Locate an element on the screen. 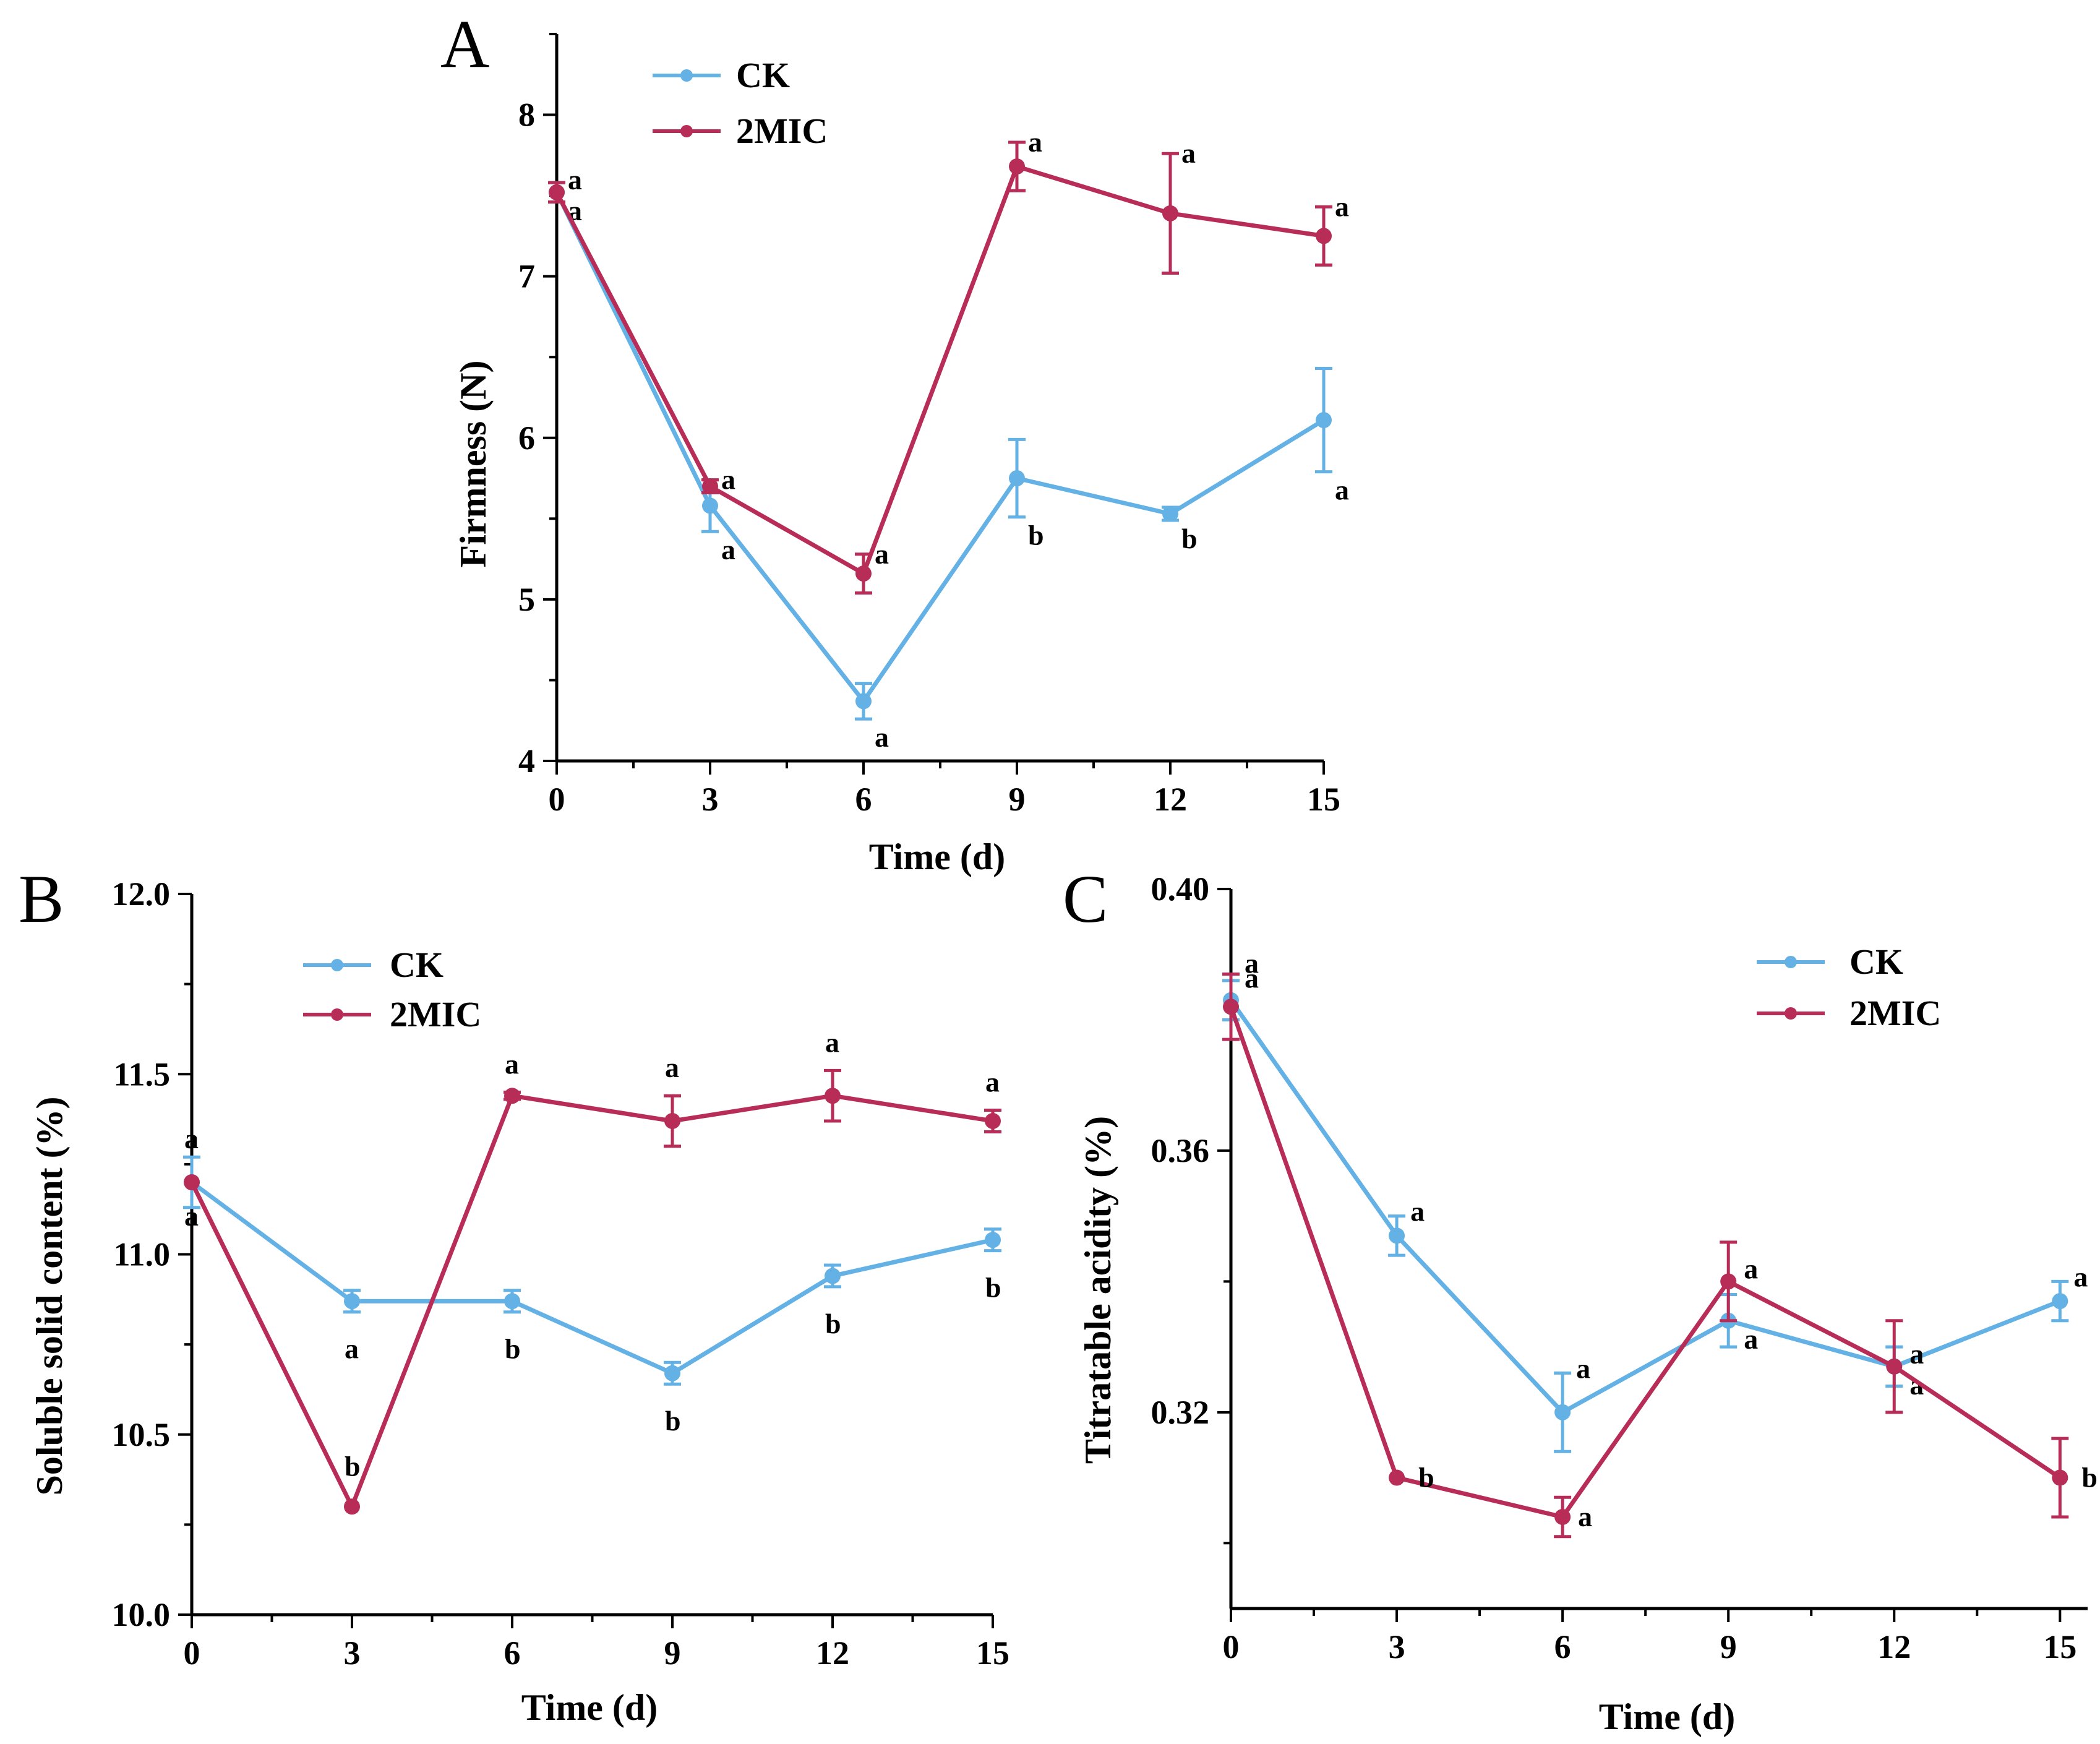 Image resolution: width=2100 pixels, height=1744 pixels. y-tick-label: 11.0 is located at coordinates (141, 1254).